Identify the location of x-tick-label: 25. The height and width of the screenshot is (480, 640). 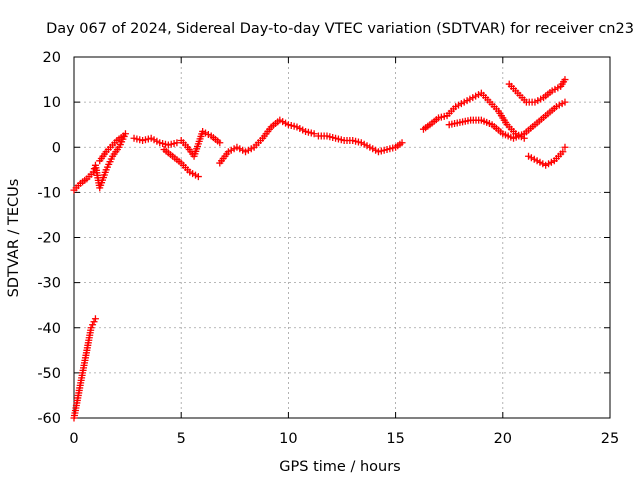
(610, 439).